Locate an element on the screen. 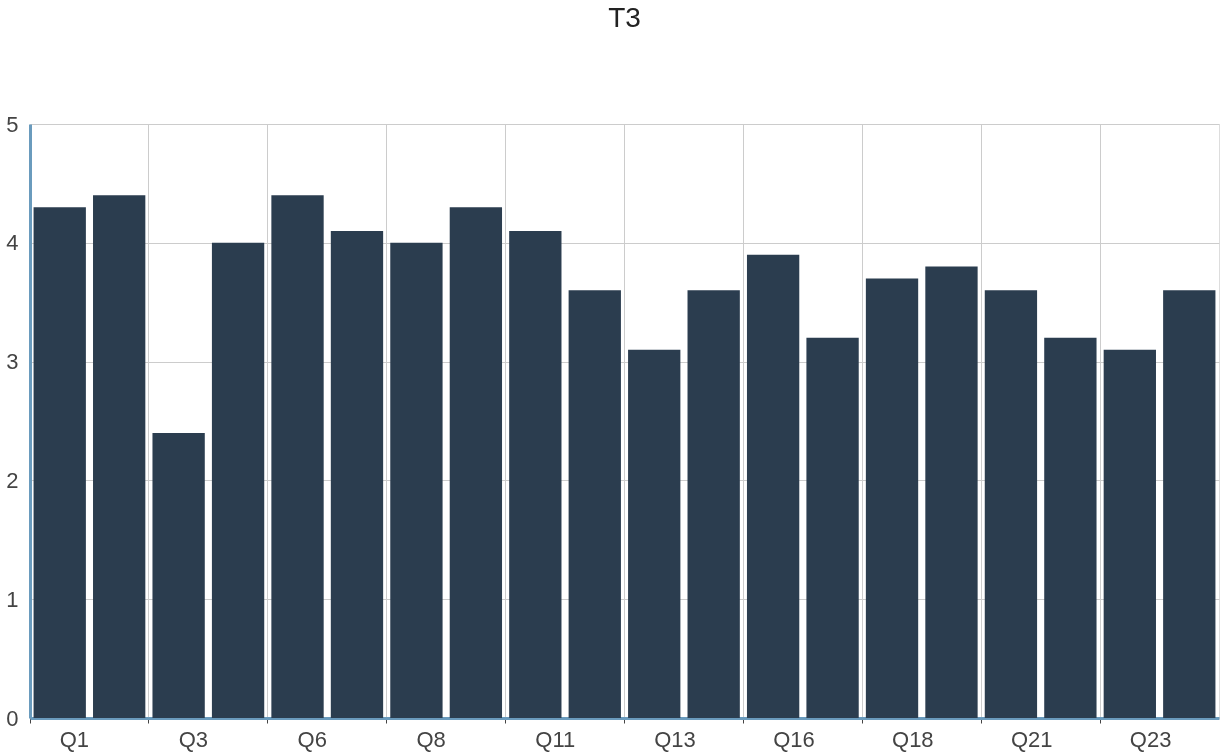  x-tick-label: Q1 is located at coordinates (74, 739).